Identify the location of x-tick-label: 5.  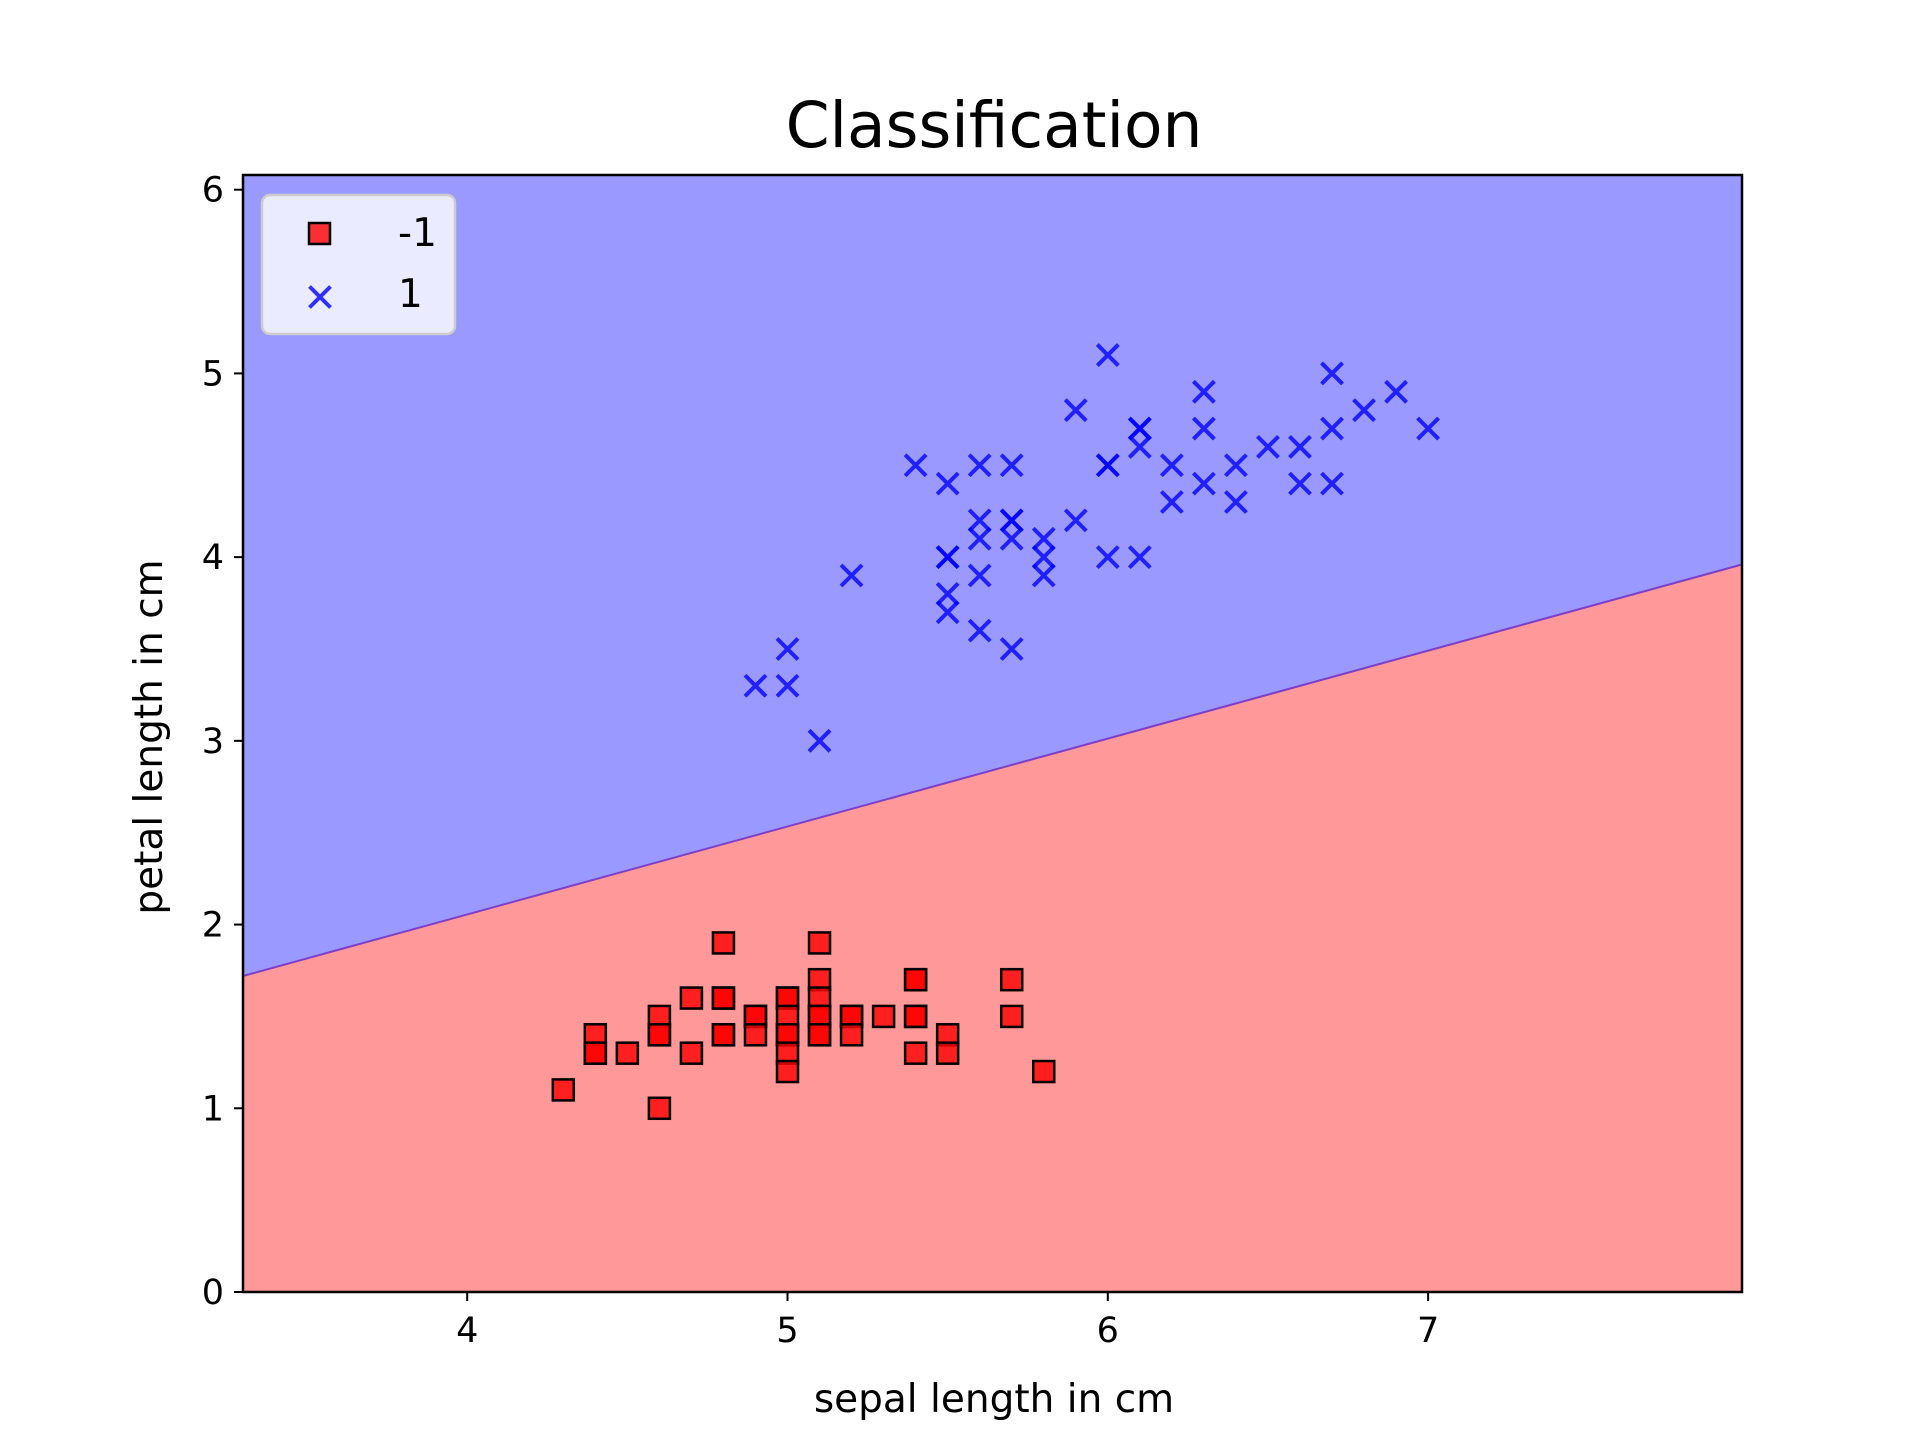
(787, 1331).